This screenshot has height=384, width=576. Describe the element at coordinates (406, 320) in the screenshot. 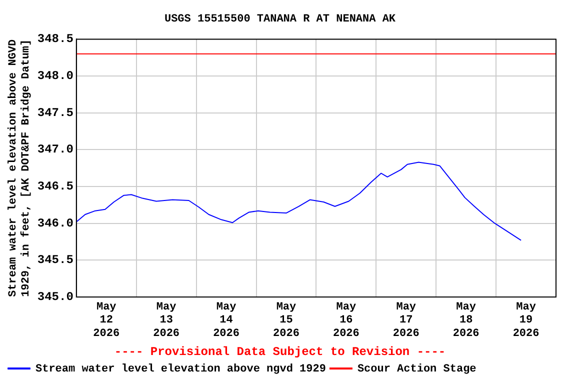

I see `x-tick-label: May 17 2026` at that location.